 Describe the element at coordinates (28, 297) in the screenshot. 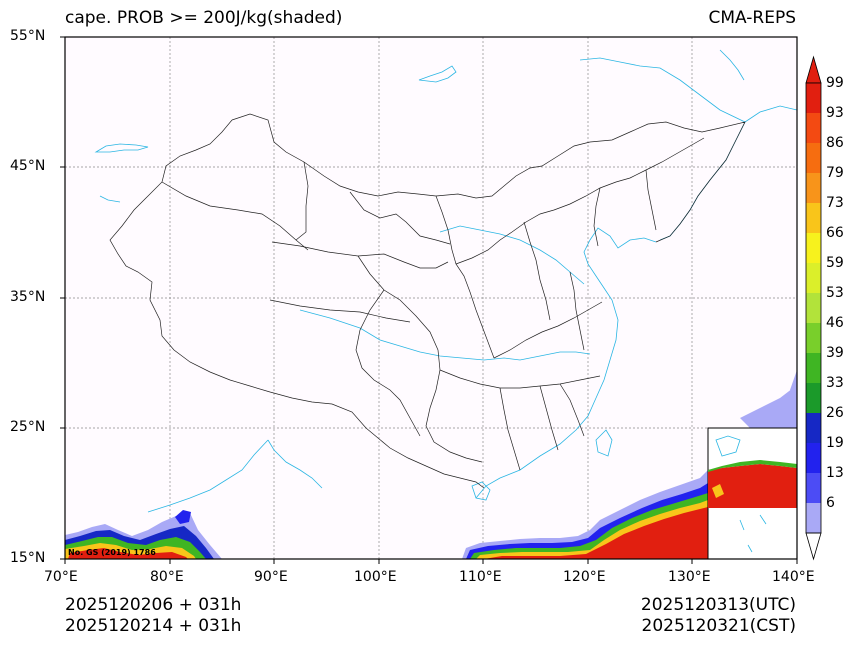

I see `lat-label: 35°N` at that location.